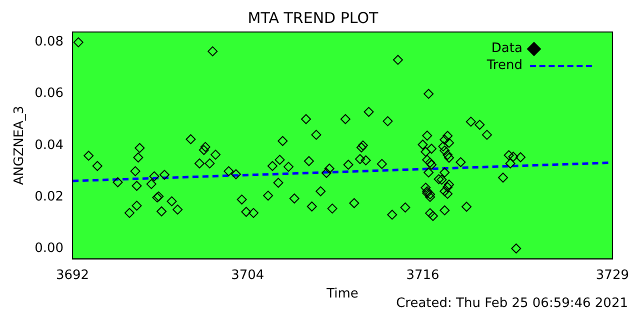 The image size is (640, 320). Describe the element at coordinates (423, 275) in the screenshot. I see `x-tick-label: 3716` at that location.